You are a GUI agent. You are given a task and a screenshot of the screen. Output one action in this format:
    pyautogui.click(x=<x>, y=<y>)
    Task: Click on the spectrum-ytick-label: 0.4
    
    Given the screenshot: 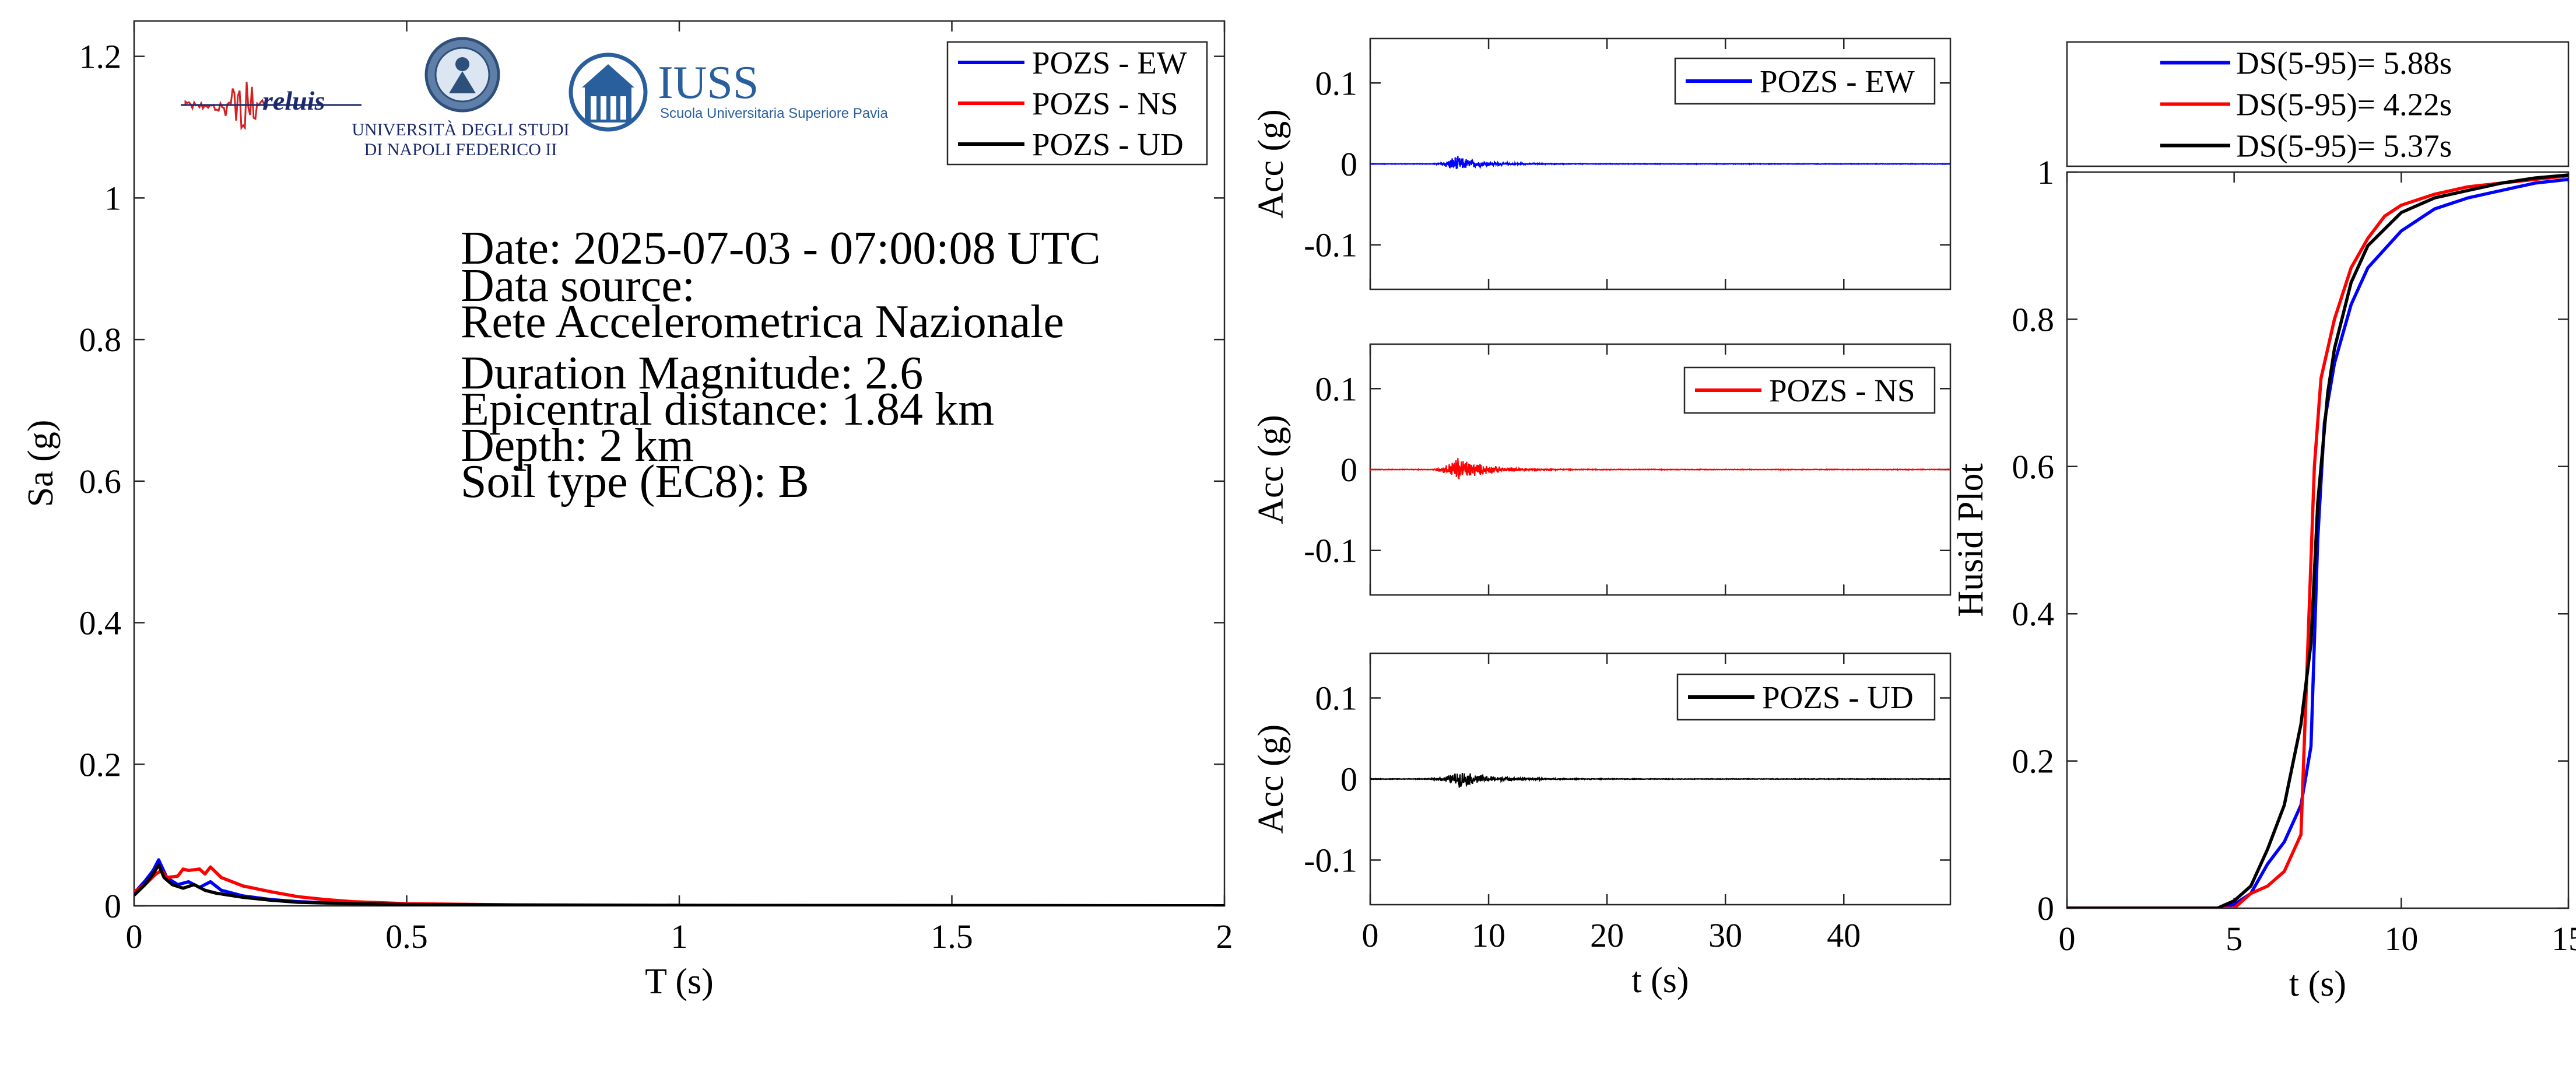 What is the action you would take?
    pyautogui.click(x=100, y=623)
    